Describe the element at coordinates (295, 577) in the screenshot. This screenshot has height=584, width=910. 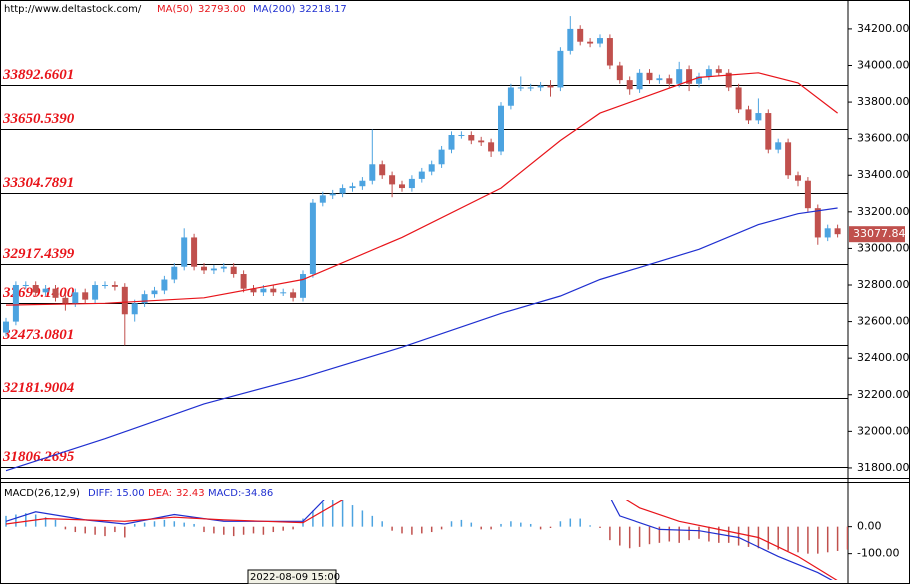
I see `cursor-time: 2022-08-09 15:00` at that location.